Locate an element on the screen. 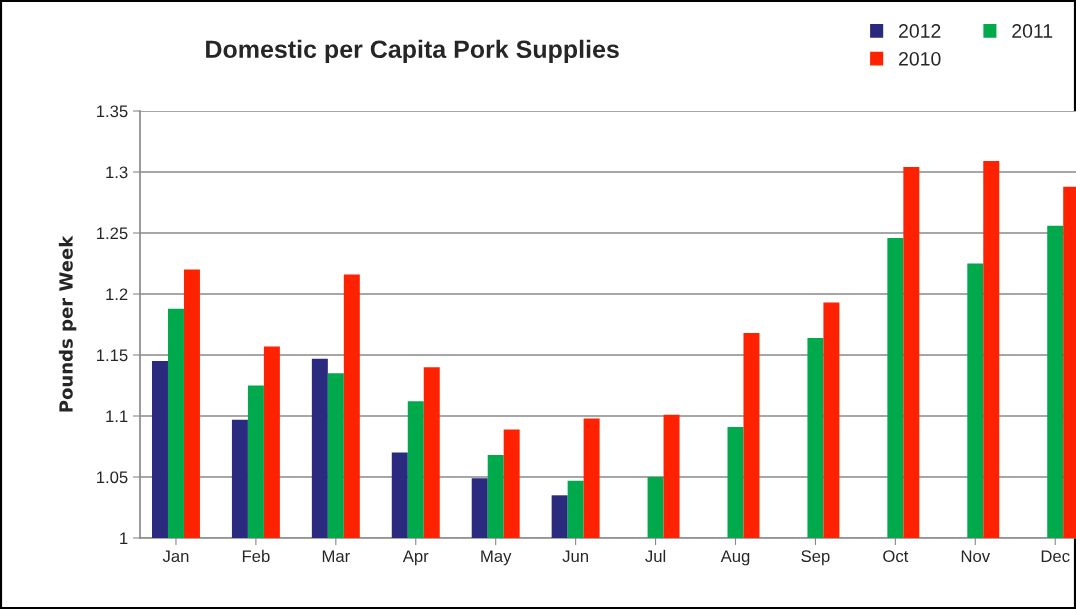  legend-label: 2011 is located at coordinates (1032, 31).